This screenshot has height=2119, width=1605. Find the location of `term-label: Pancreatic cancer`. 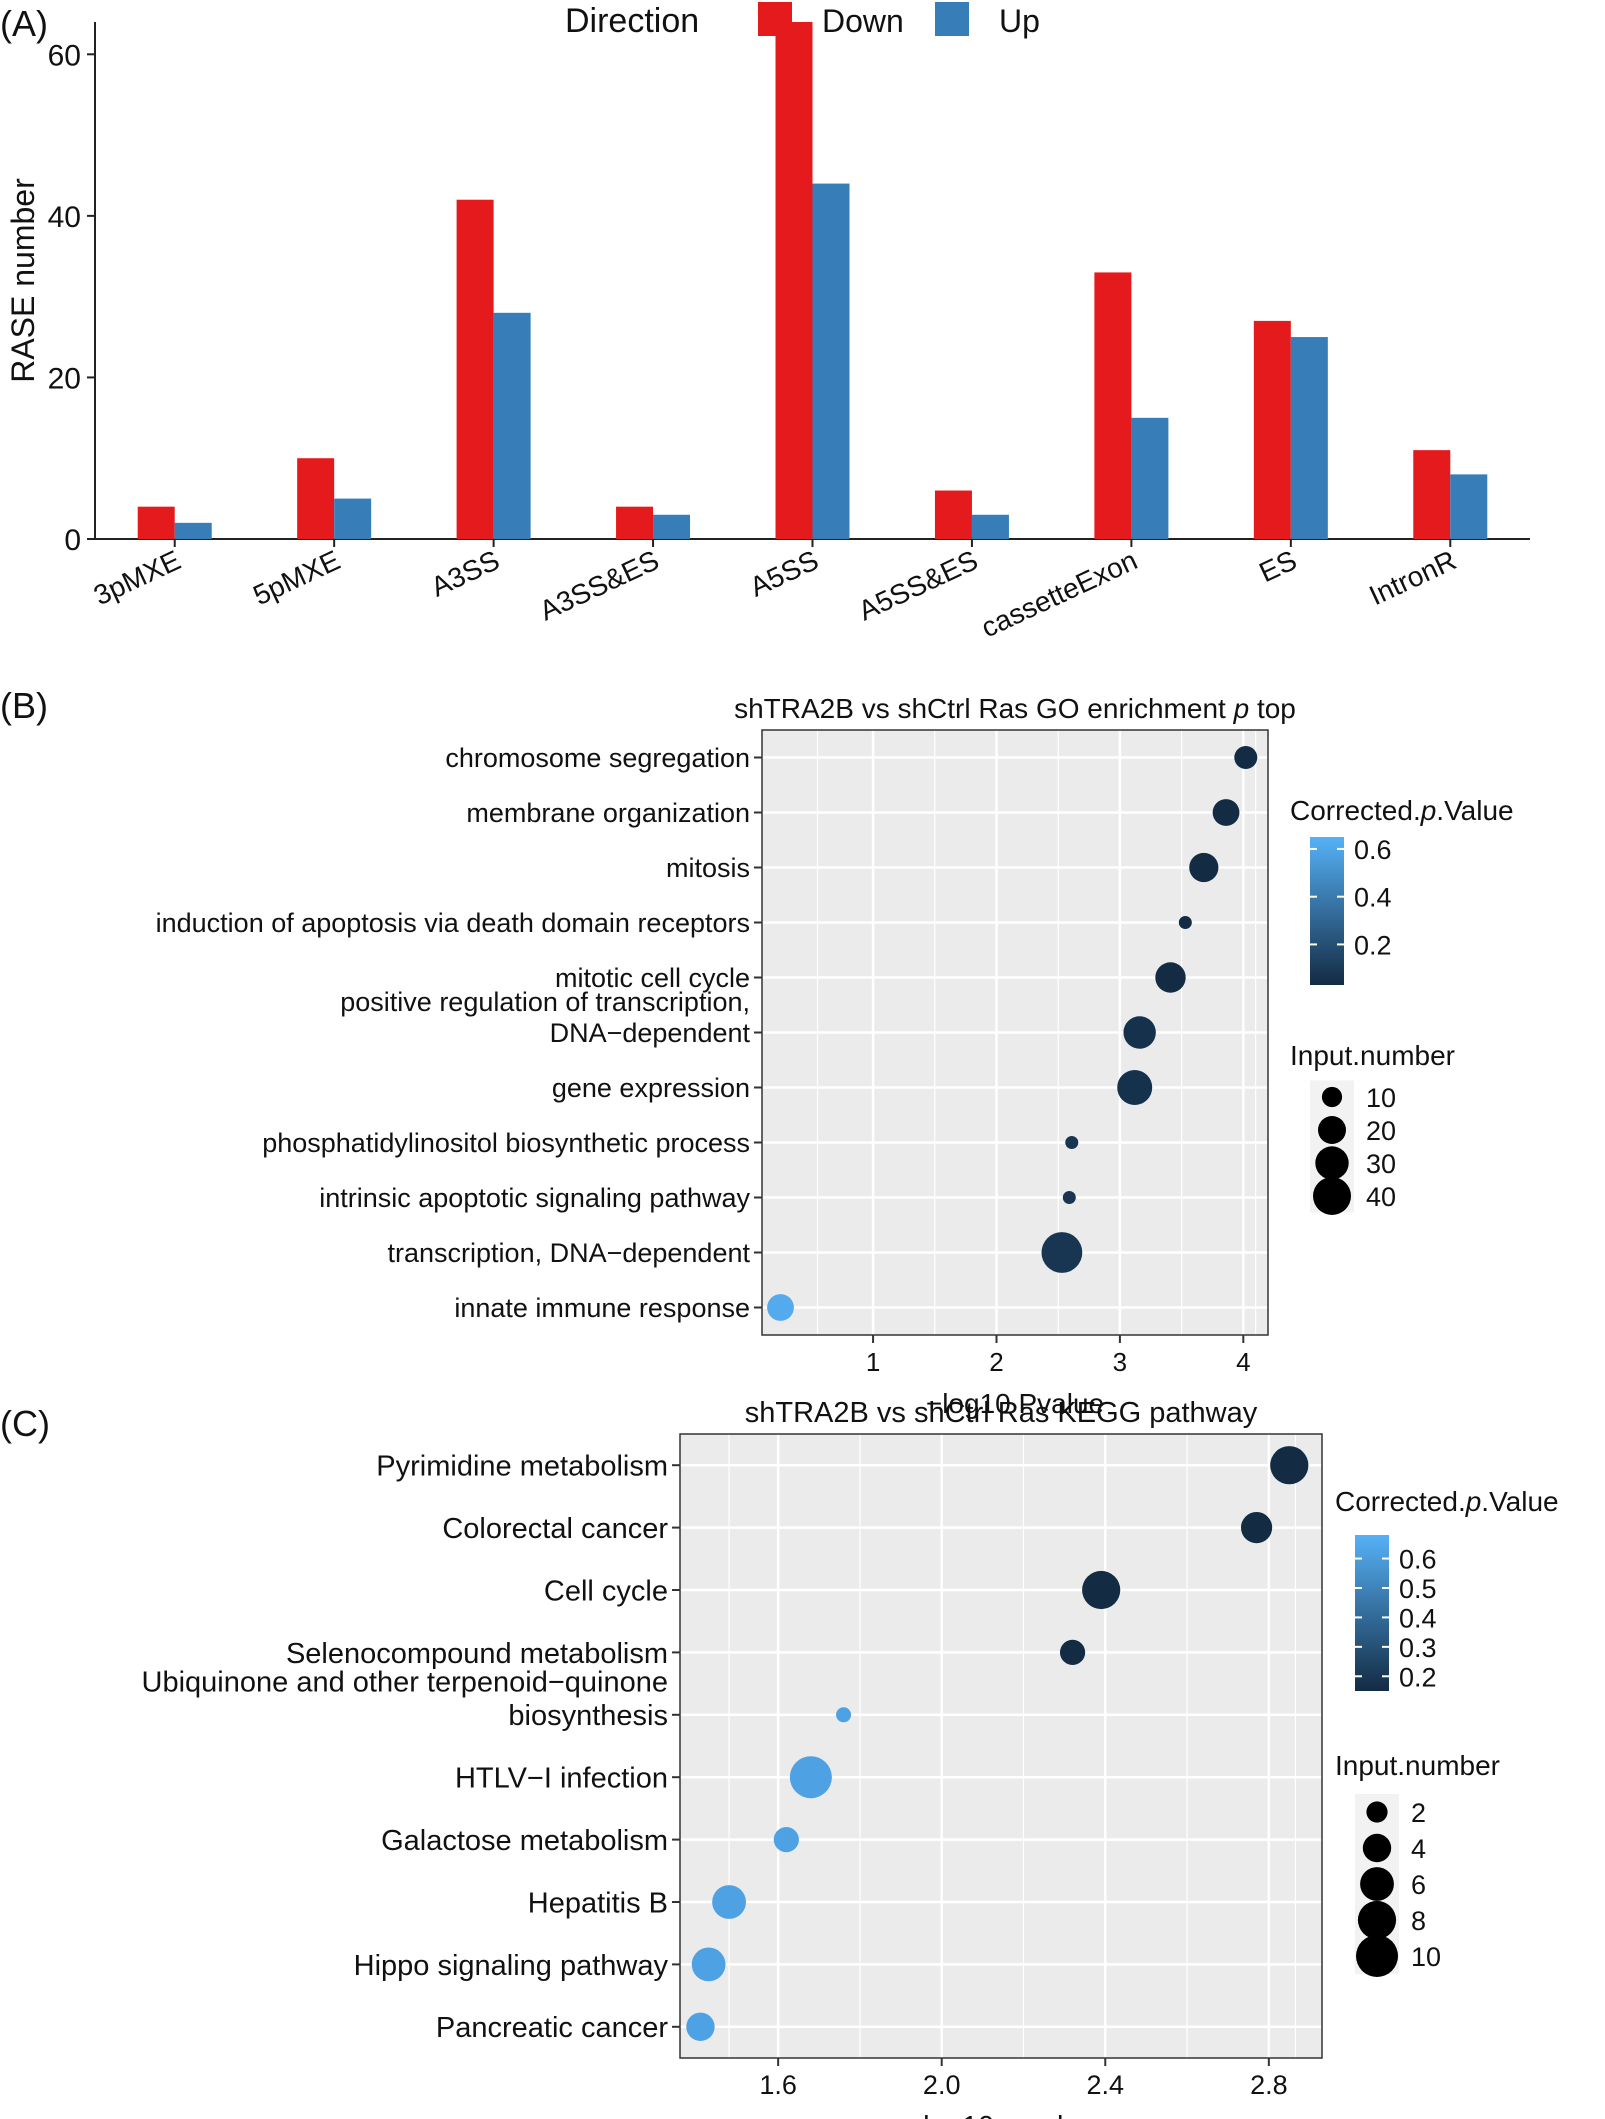

term-label: Pancreatic cancer is located at coordinates (552, 2028).